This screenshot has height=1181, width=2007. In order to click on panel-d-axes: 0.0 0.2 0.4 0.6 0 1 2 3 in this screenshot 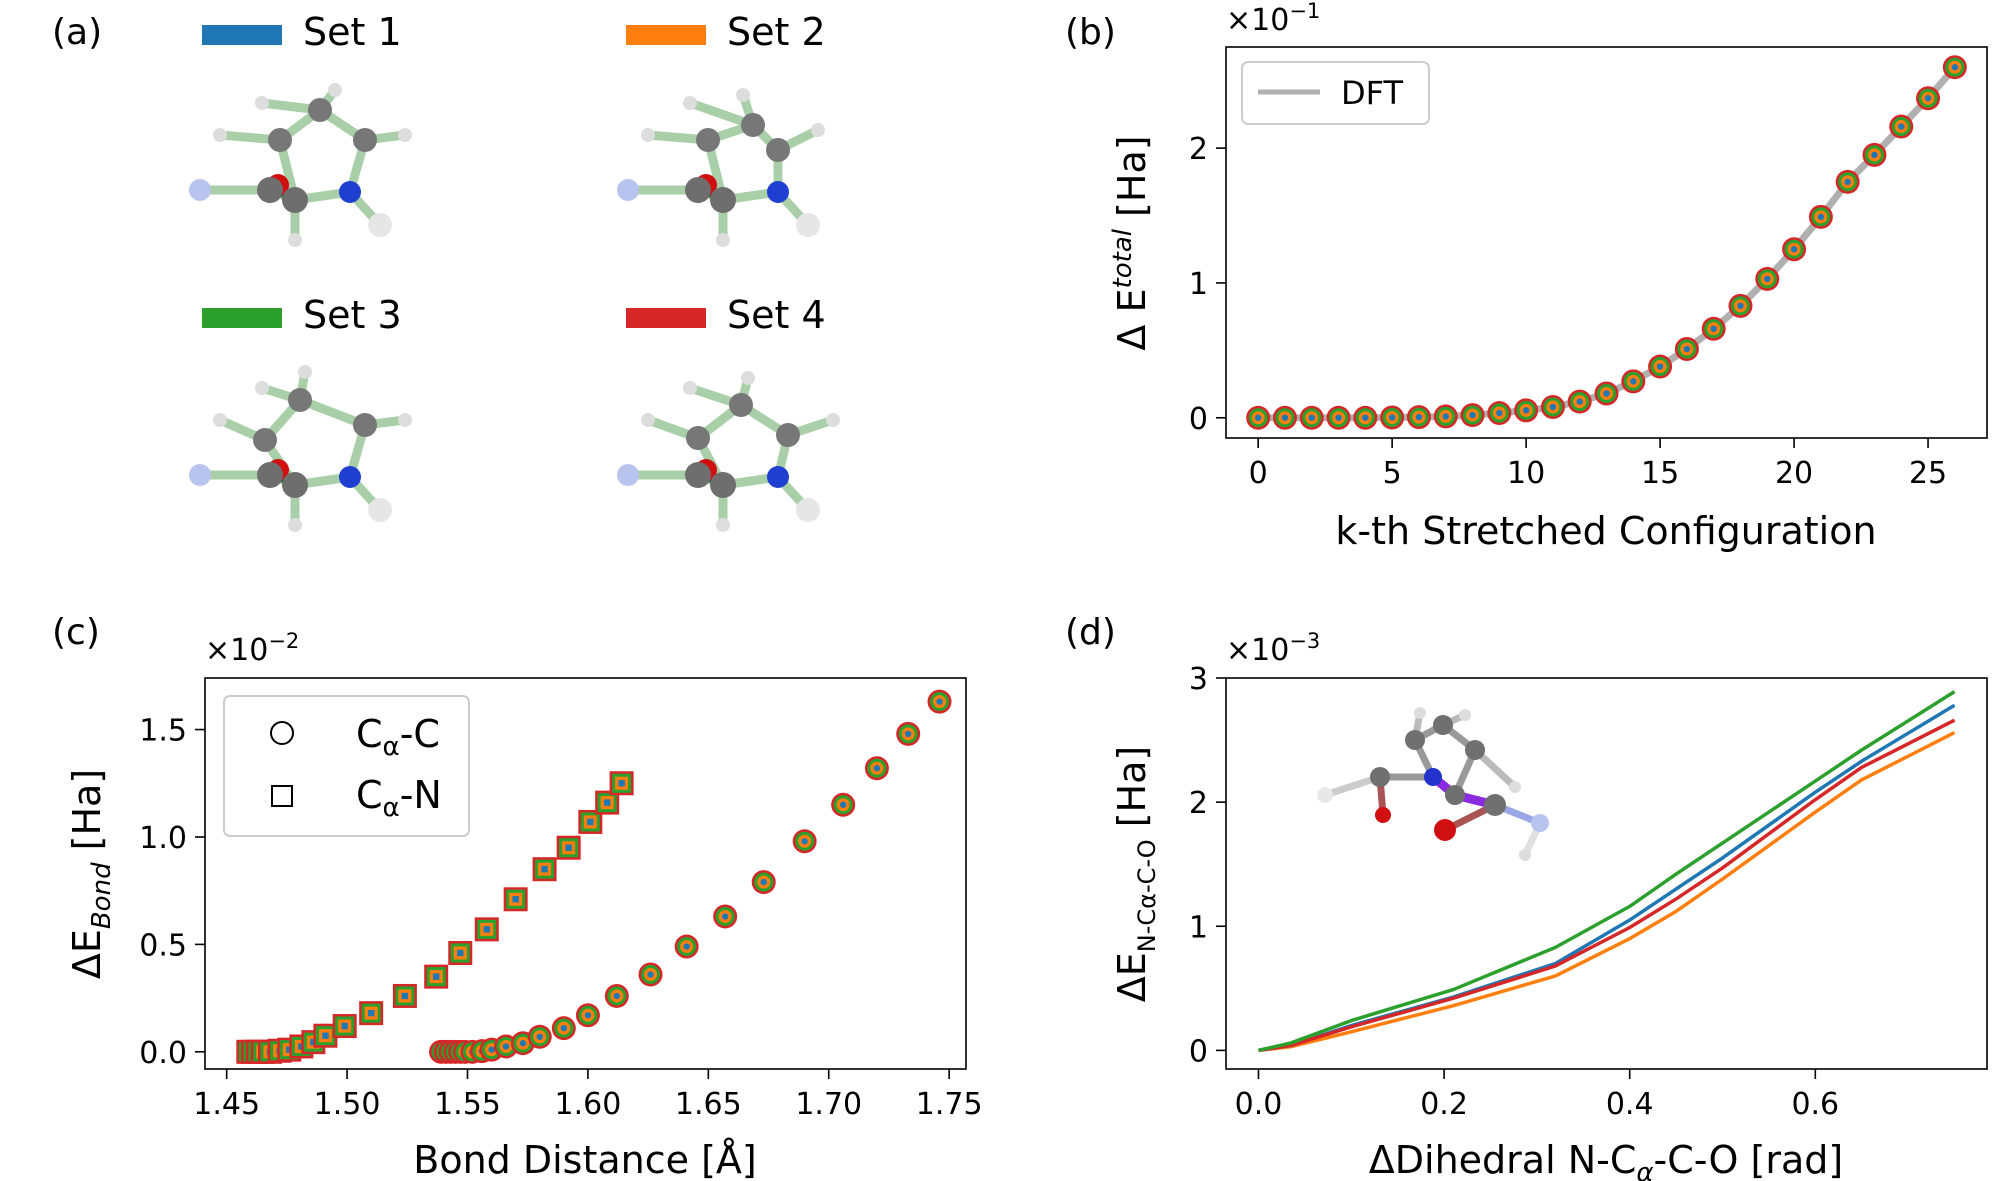, I will do `click(1514, 892)`.